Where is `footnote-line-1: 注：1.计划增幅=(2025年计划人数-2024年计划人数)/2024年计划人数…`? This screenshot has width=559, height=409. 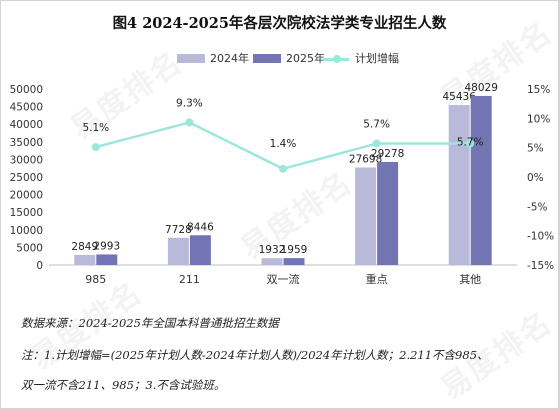
footnote-line-1: 注：1.计划增幅=(2025年计划人数-2024年计划人数)/2024年计划人数… is located at coordinates (255, 355).